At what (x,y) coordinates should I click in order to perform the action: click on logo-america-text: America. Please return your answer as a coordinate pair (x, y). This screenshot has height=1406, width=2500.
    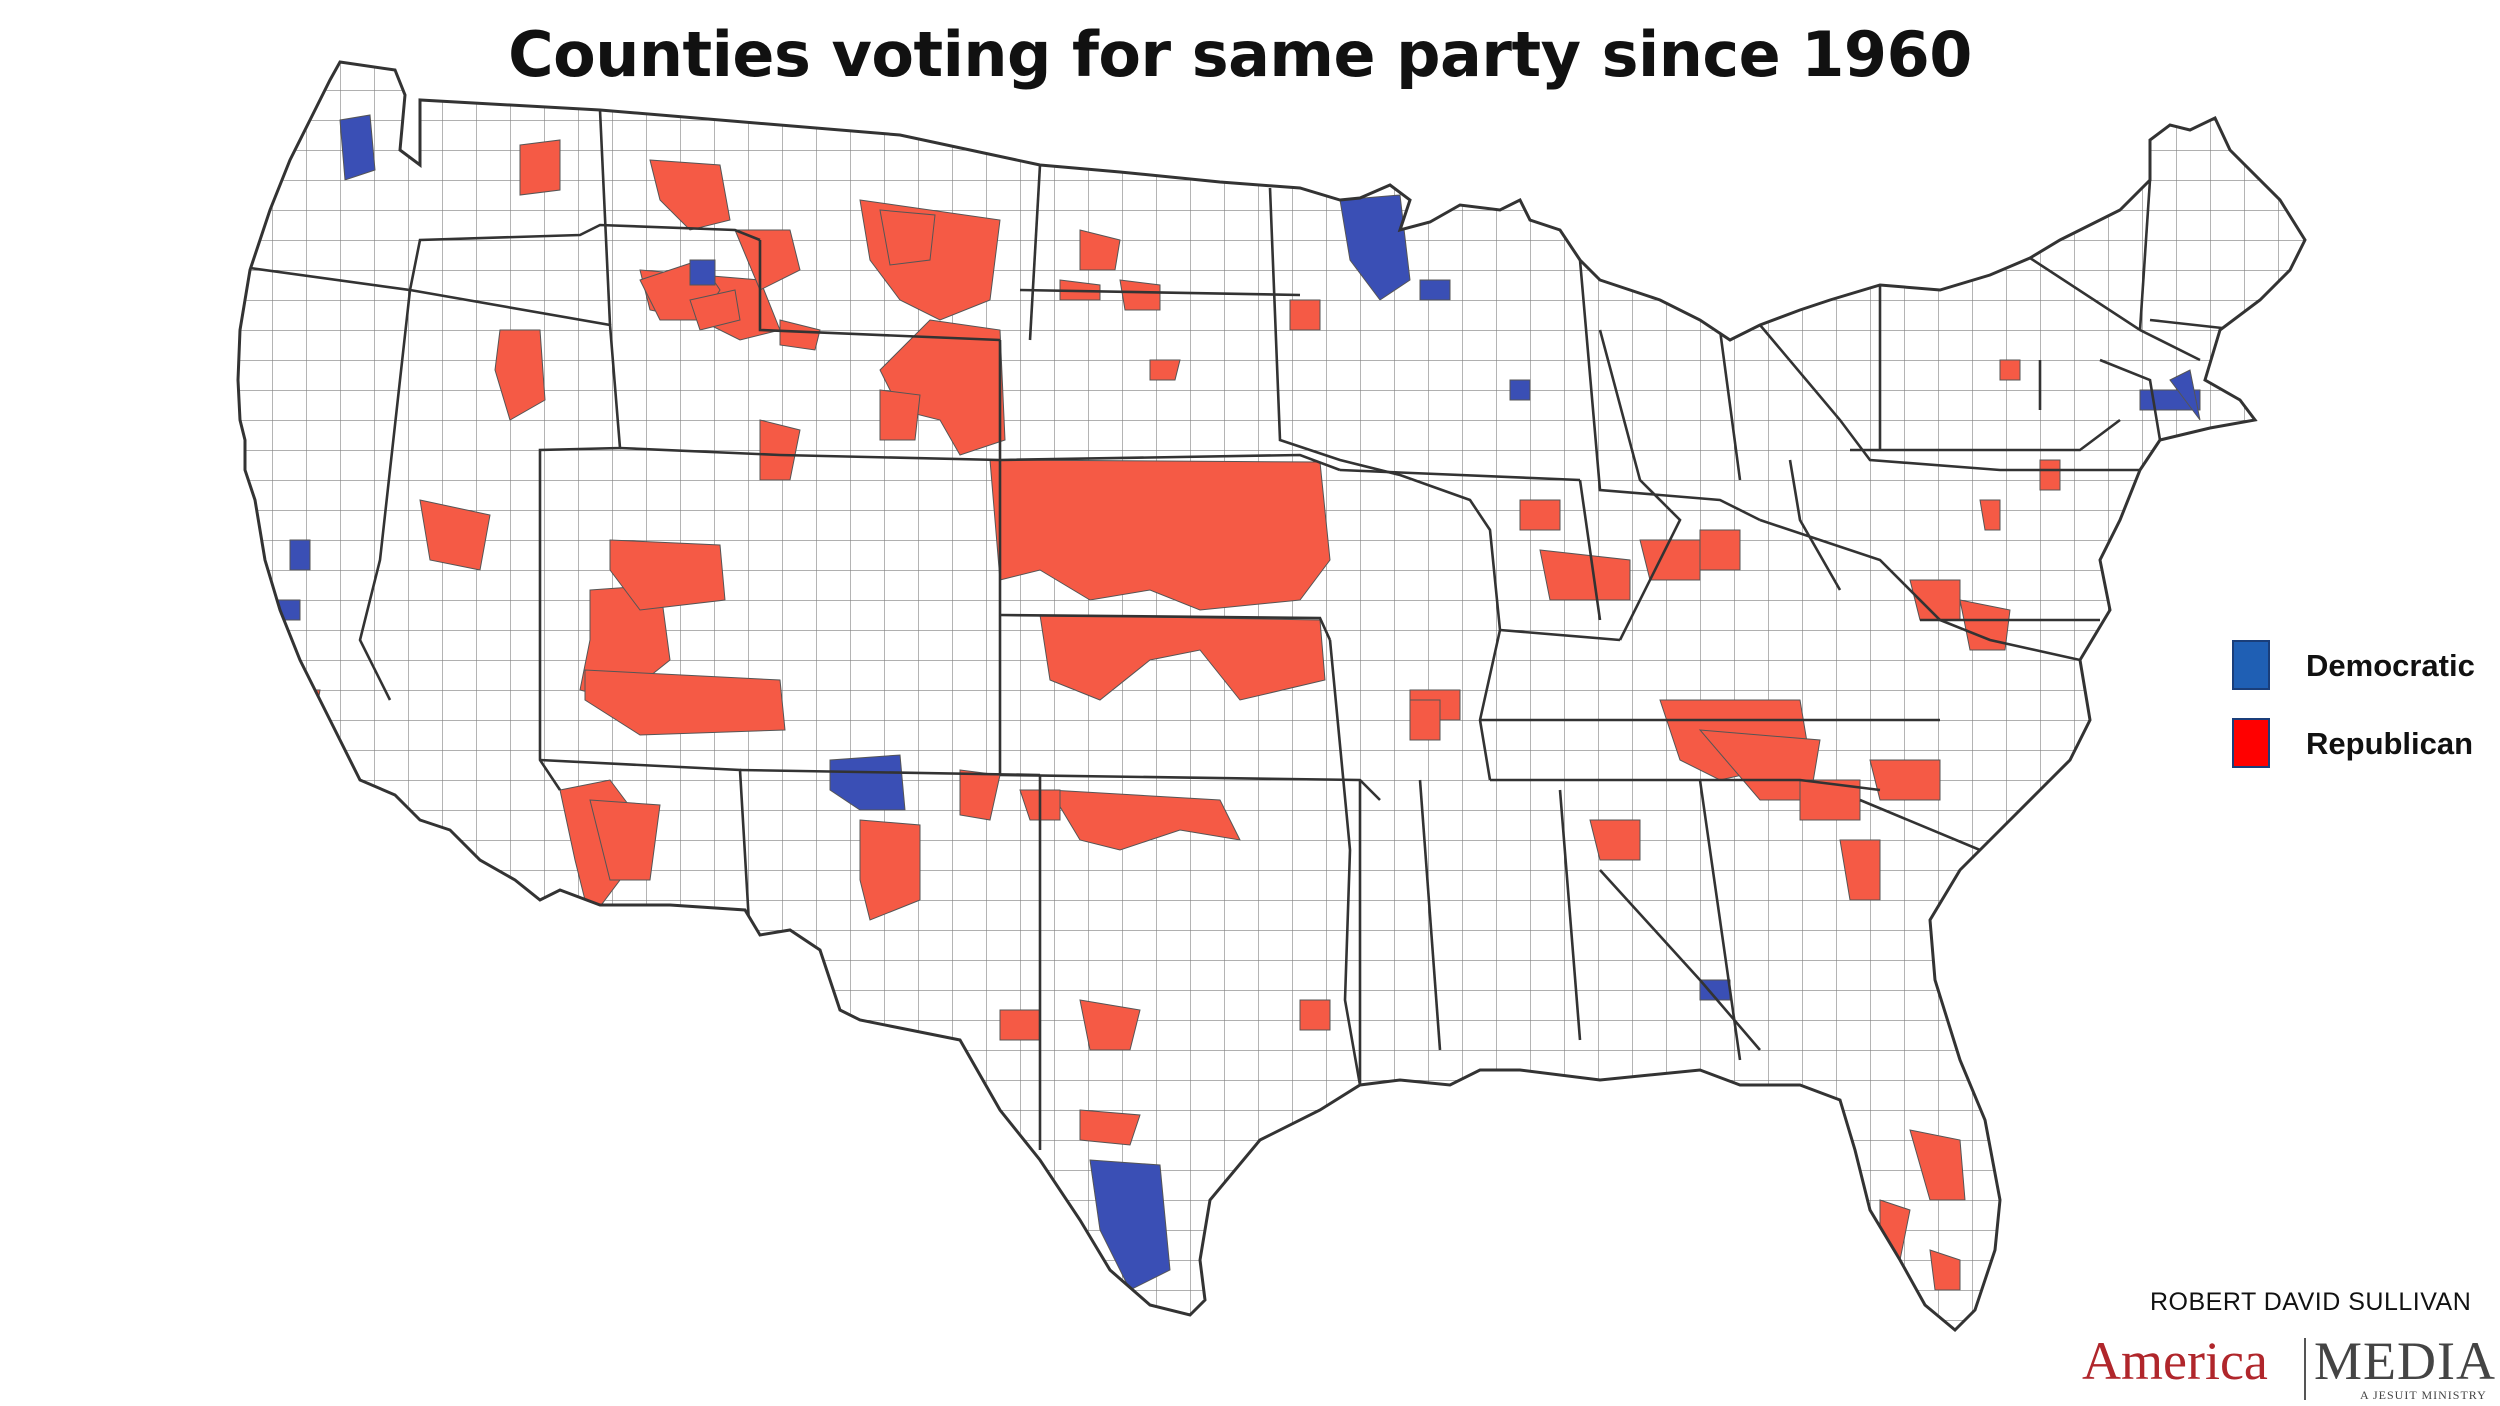
    Looking at the image, I should click on (2175, 1361).